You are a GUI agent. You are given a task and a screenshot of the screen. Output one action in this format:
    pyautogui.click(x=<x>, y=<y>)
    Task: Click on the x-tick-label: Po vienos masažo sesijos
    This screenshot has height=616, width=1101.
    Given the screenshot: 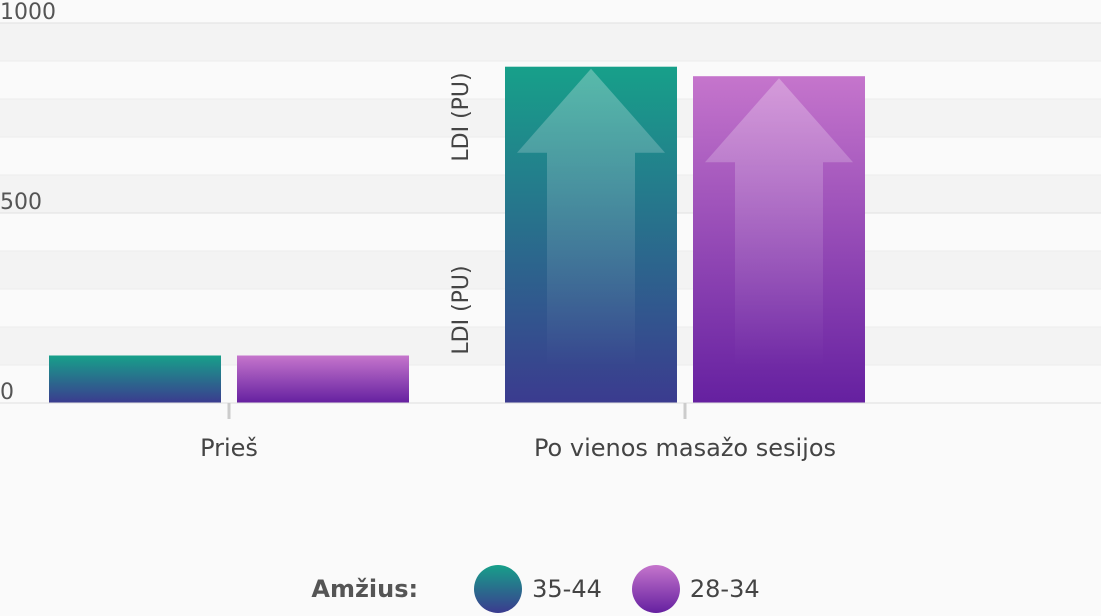 What is the action you would take?
    pyautogui.click(x=685, y=448)
    